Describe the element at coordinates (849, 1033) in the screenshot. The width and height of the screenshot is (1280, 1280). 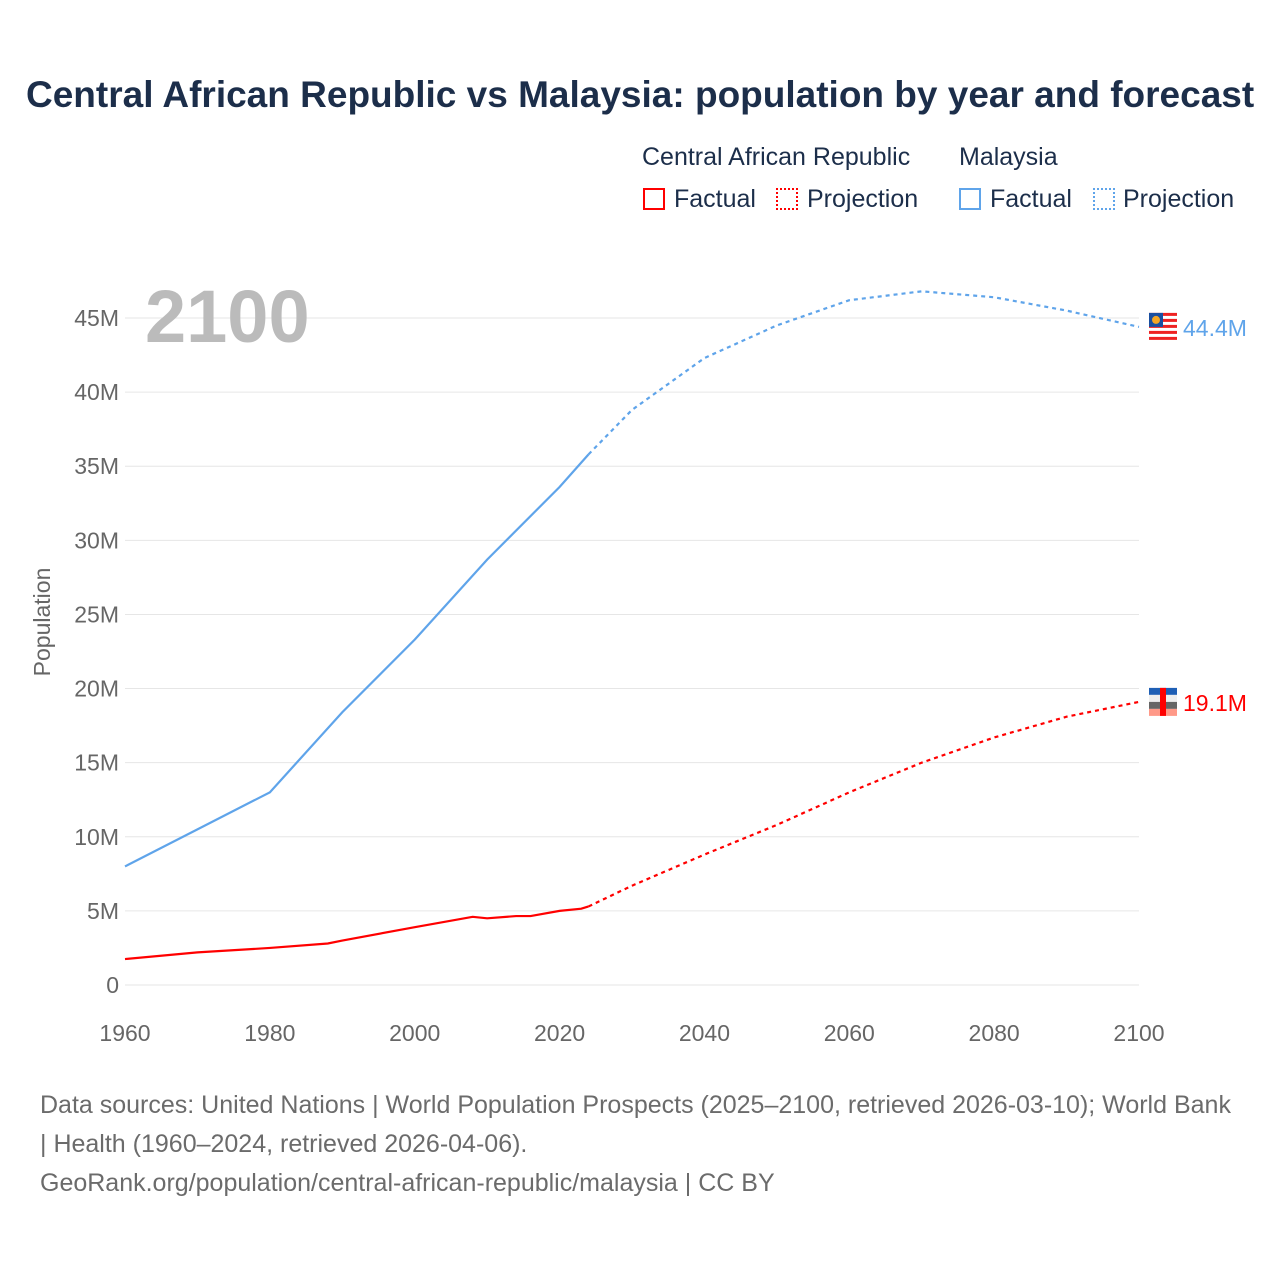
I see `x-tick-label: 2060` at that location.